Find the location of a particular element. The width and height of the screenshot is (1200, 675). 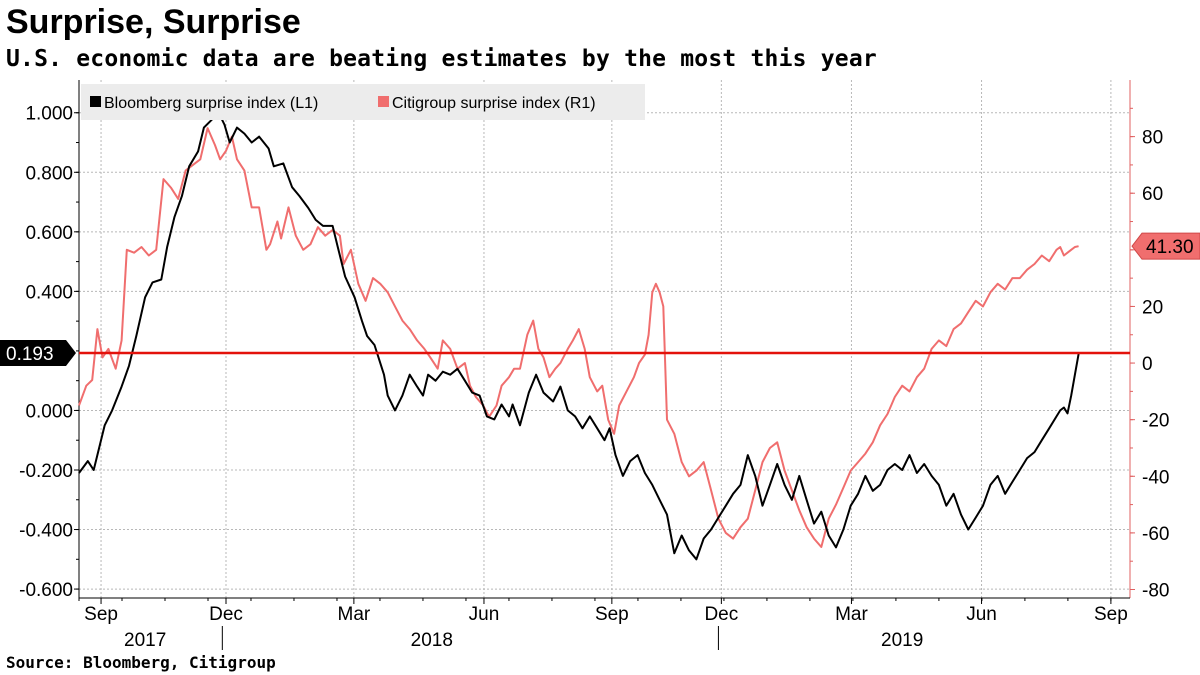

right-tick-label: -40 is located at coordinates (1155, 477).